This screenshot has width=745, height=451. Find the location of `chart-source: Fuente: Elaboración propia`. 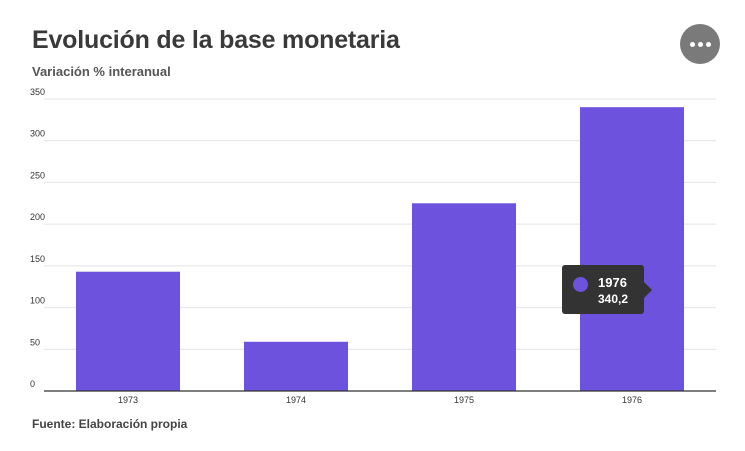

chart-source: Fuente: Elaboración propia is located at coordinates (110, 424).